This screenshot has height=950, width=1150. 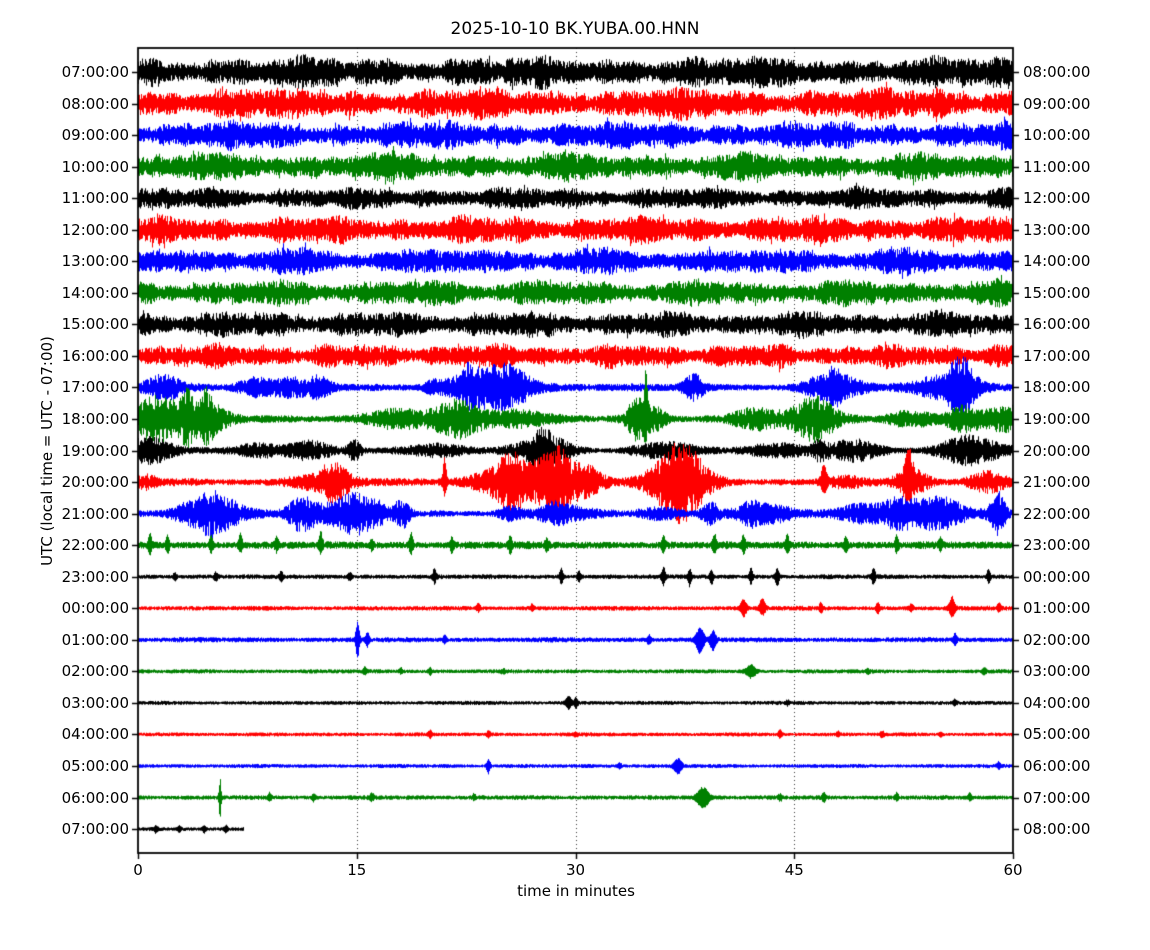 I want to click on y-tick-label-right: 17:00:00, so click(x=1057, y=355).